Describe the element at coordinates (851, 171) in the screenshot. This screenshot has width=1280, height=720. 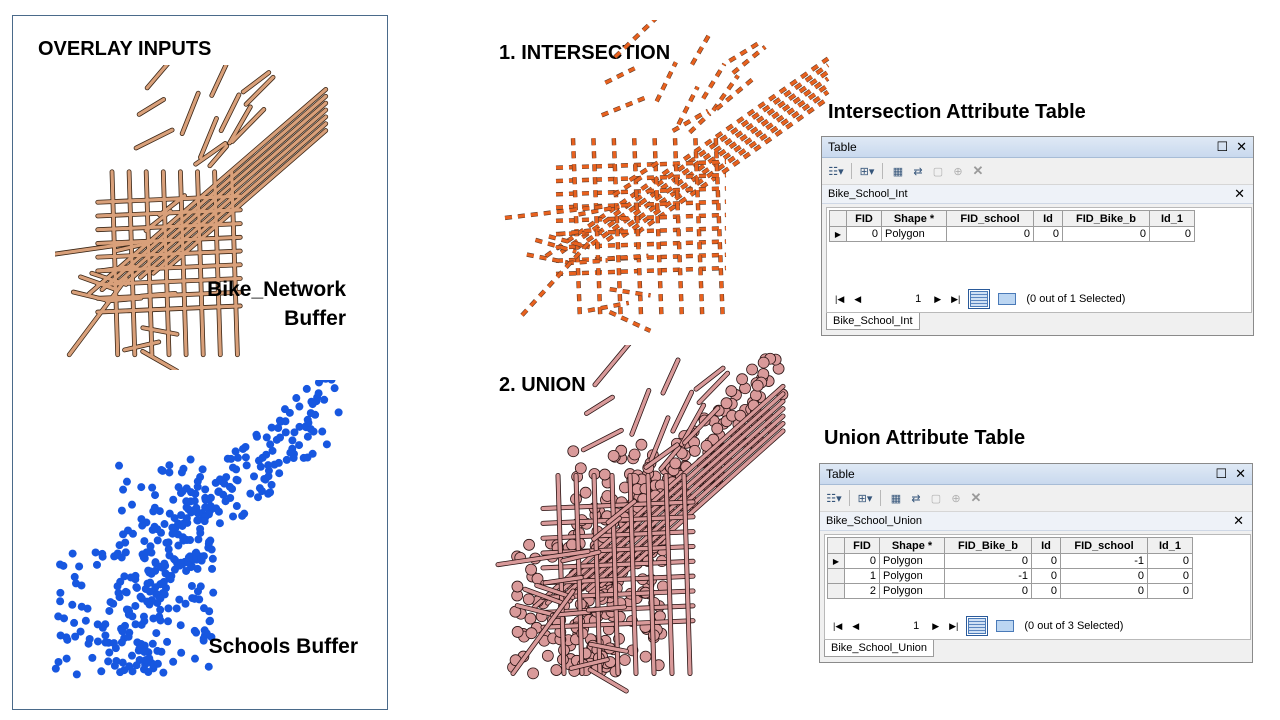
I see `toolbar-separator` at that location.